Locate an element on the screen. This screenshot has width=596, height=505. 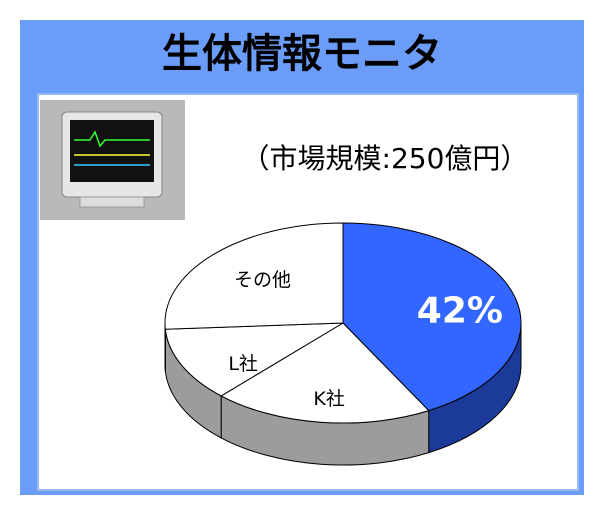
slice-label: その他 is located at coordinates (262, 280).